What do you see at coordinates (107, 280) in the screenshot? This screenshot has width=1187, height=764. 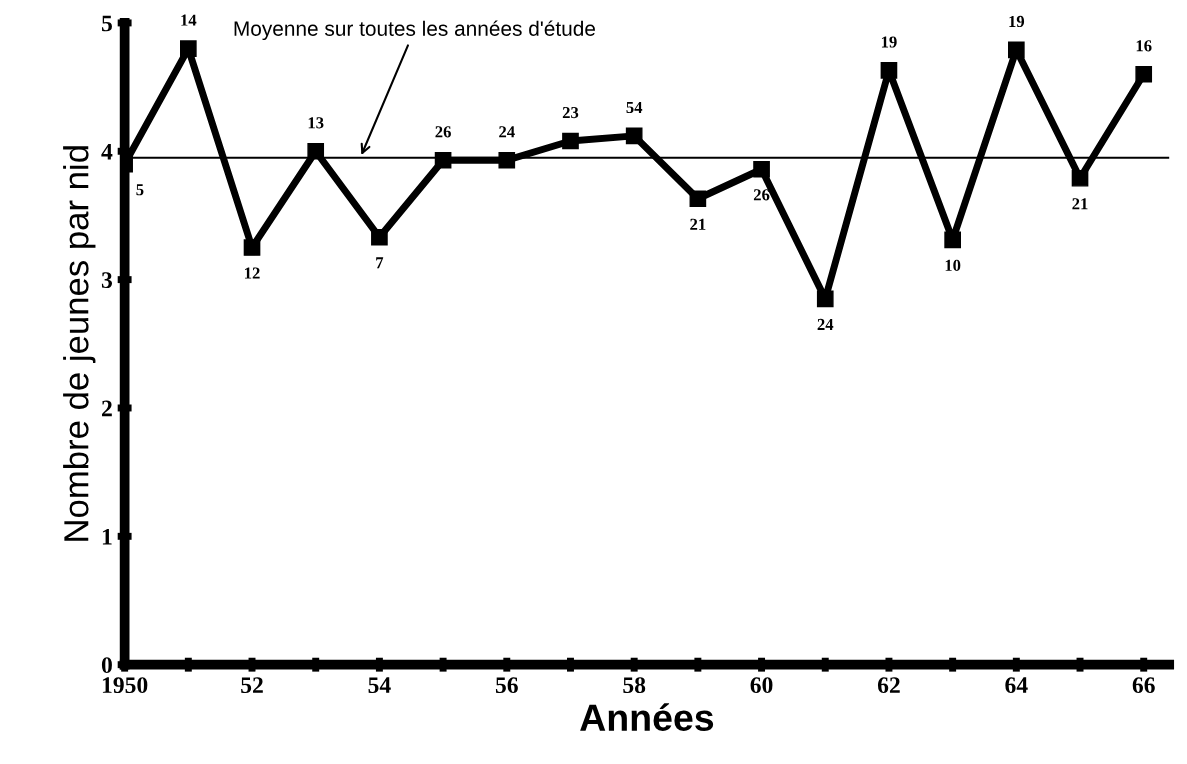 I see `y-tick-label: 3` at bounding box center [107, 280].